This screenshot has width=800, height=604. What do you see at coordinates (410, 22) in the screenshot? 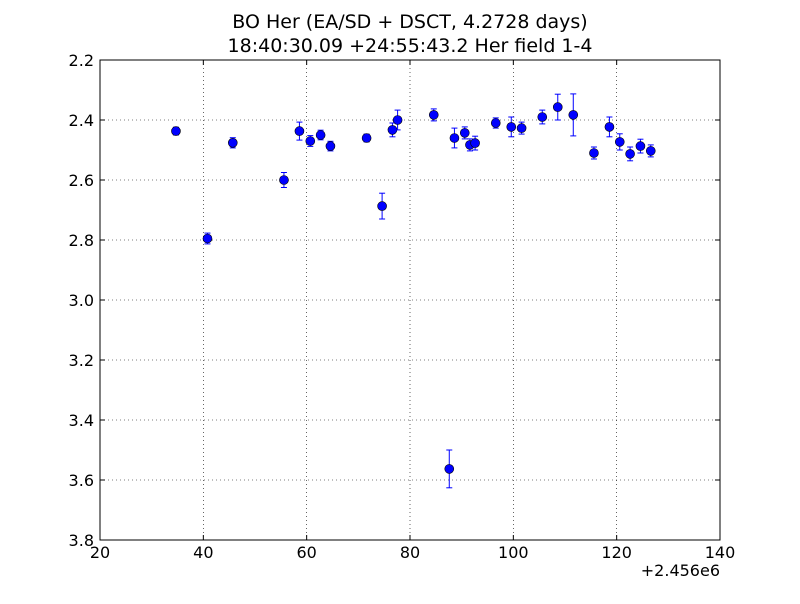
I see `chart-title: BO Her (EA/SD + DSCT, 4.2728 days)` at bounding box center [410, 22].